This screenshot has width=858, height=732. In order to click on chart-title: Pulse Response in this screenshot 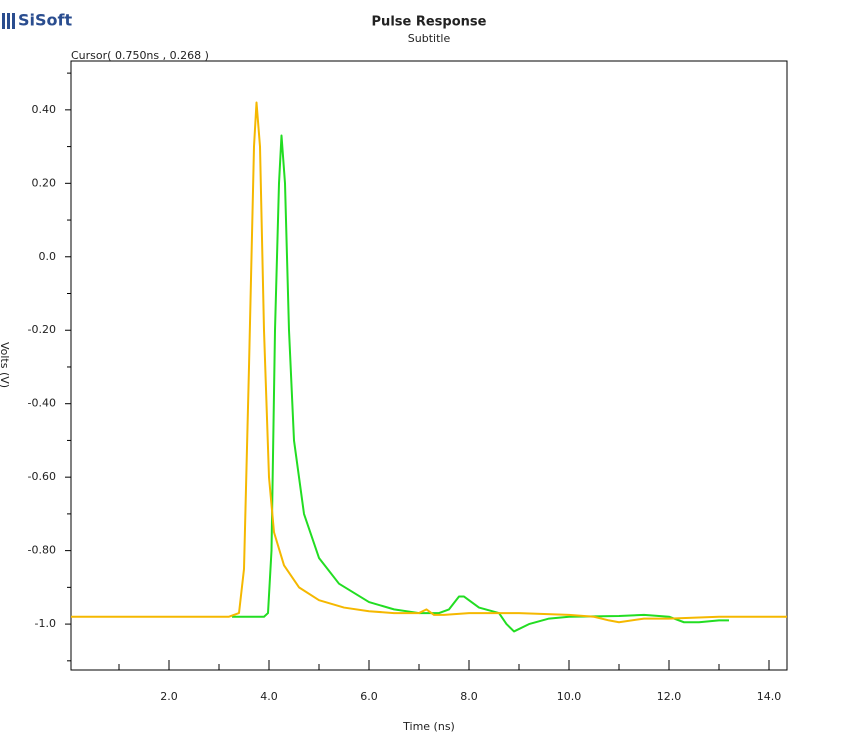, I will do `click(429, 22)`.